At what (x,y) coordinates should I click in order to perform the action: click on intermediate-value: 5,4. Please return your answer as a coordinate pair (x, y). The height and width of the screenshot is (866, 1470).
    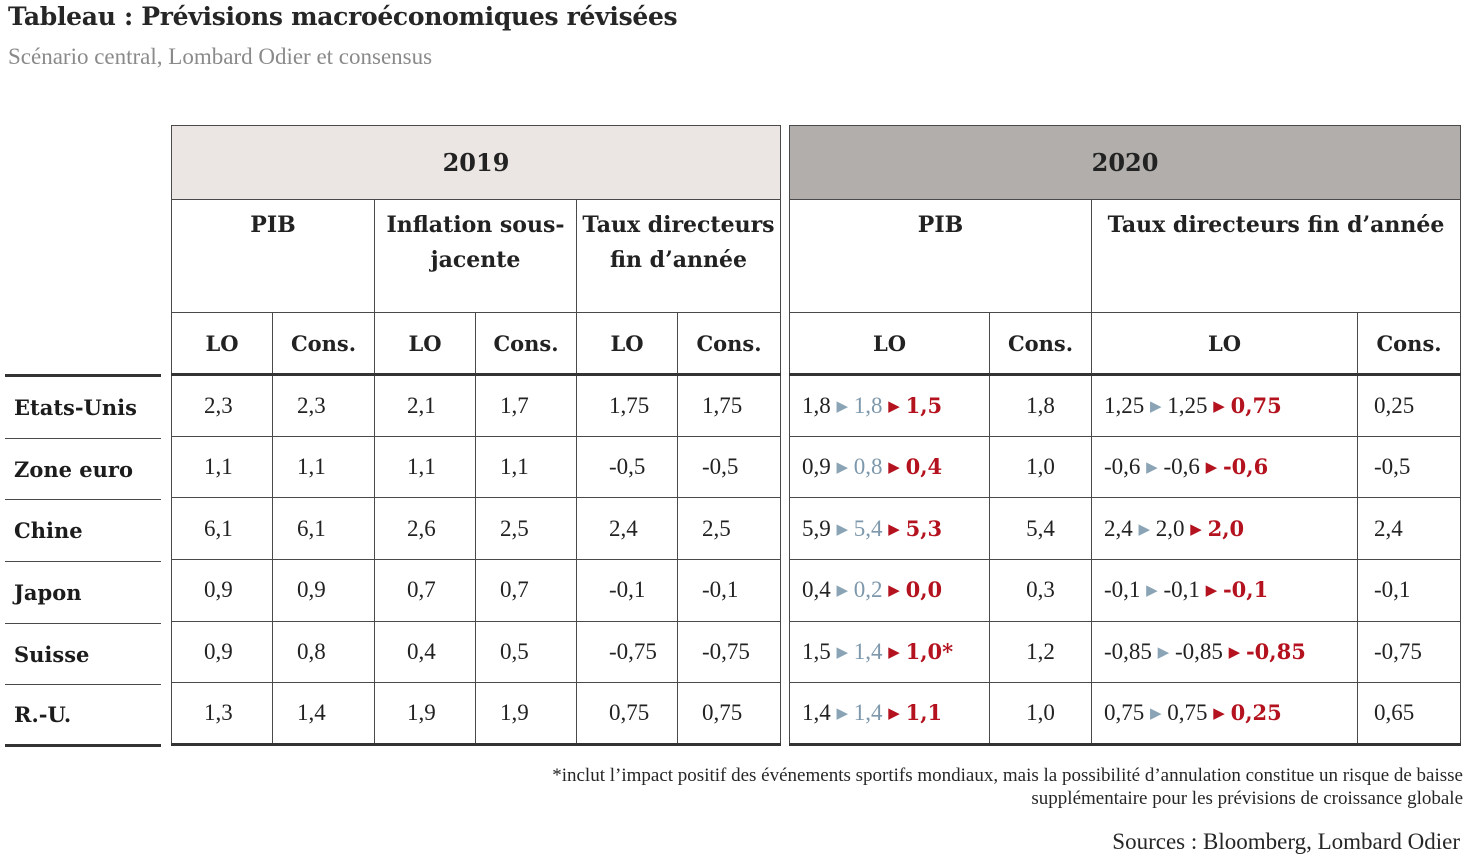
    Looking at the image, I should click on (868, 528).